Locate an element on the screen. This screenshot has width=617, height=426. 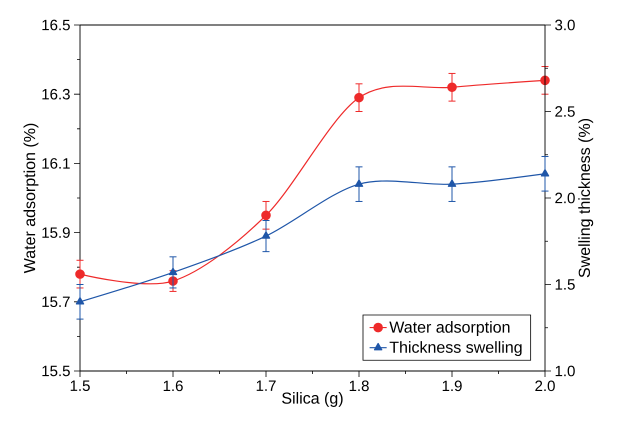
x-tick-label: 1.5 is located at coordinates (80, 385).